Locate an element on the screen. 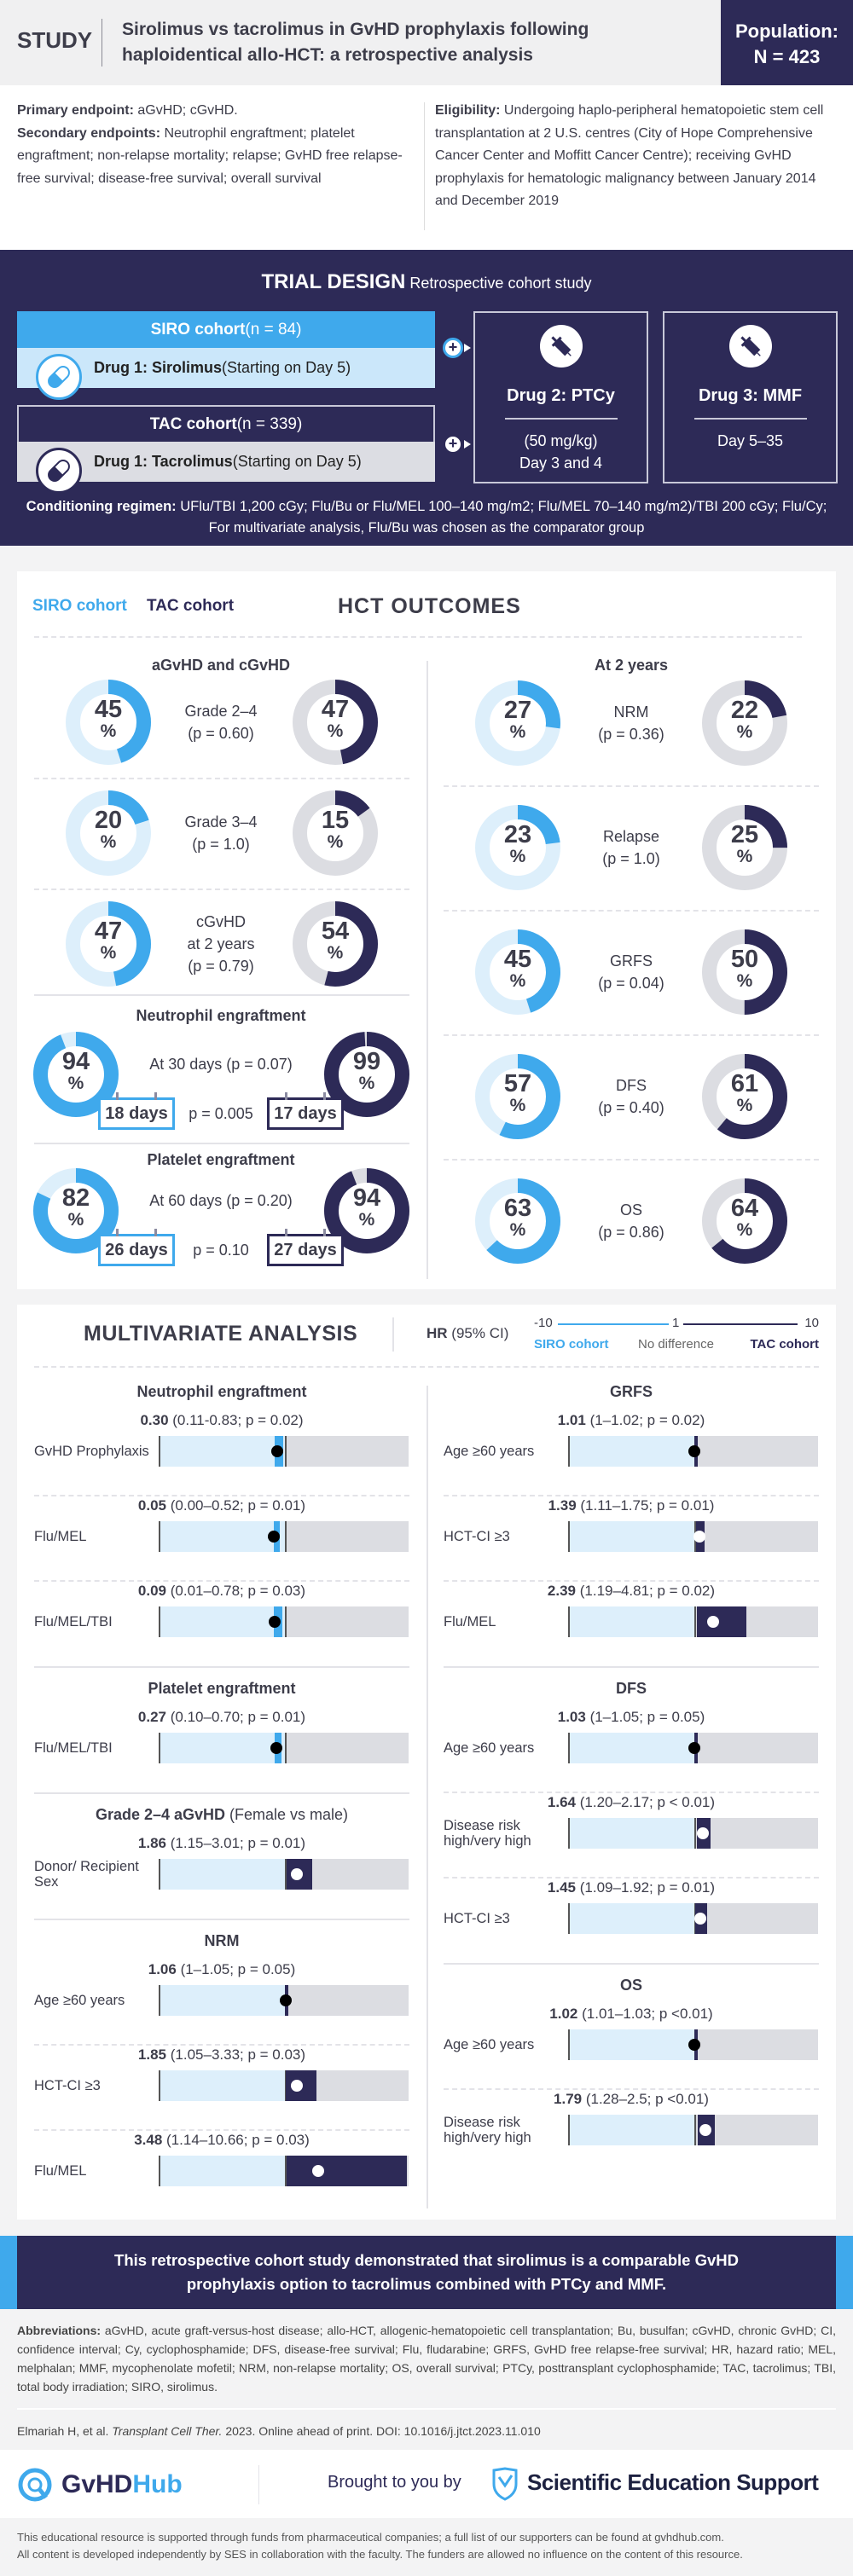 Image resolution: width=853 pixels, height=2576 pixels. covariate-label: Flu/MEL is located at coordinates (60, 2171).